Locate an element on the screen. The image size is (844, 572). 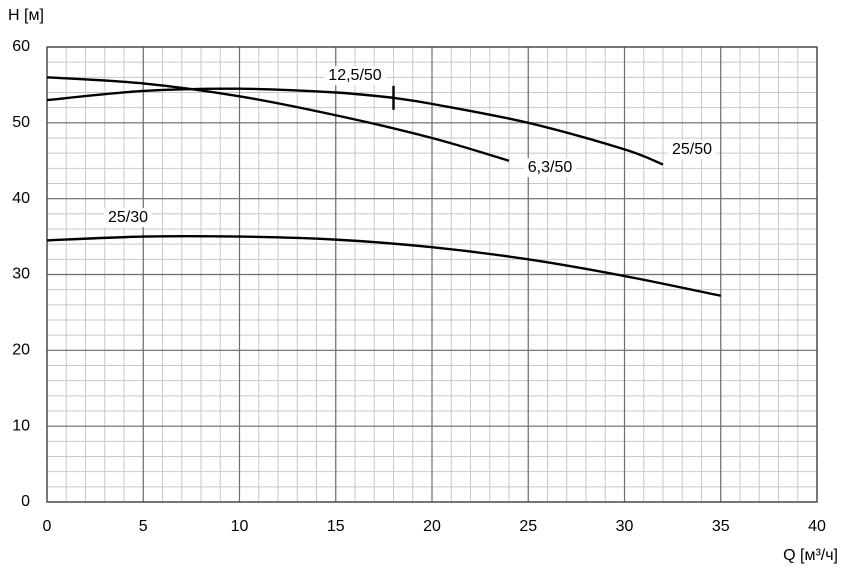
x-axis-label: Q [м³/ч] is located at coordinates (810, 555).